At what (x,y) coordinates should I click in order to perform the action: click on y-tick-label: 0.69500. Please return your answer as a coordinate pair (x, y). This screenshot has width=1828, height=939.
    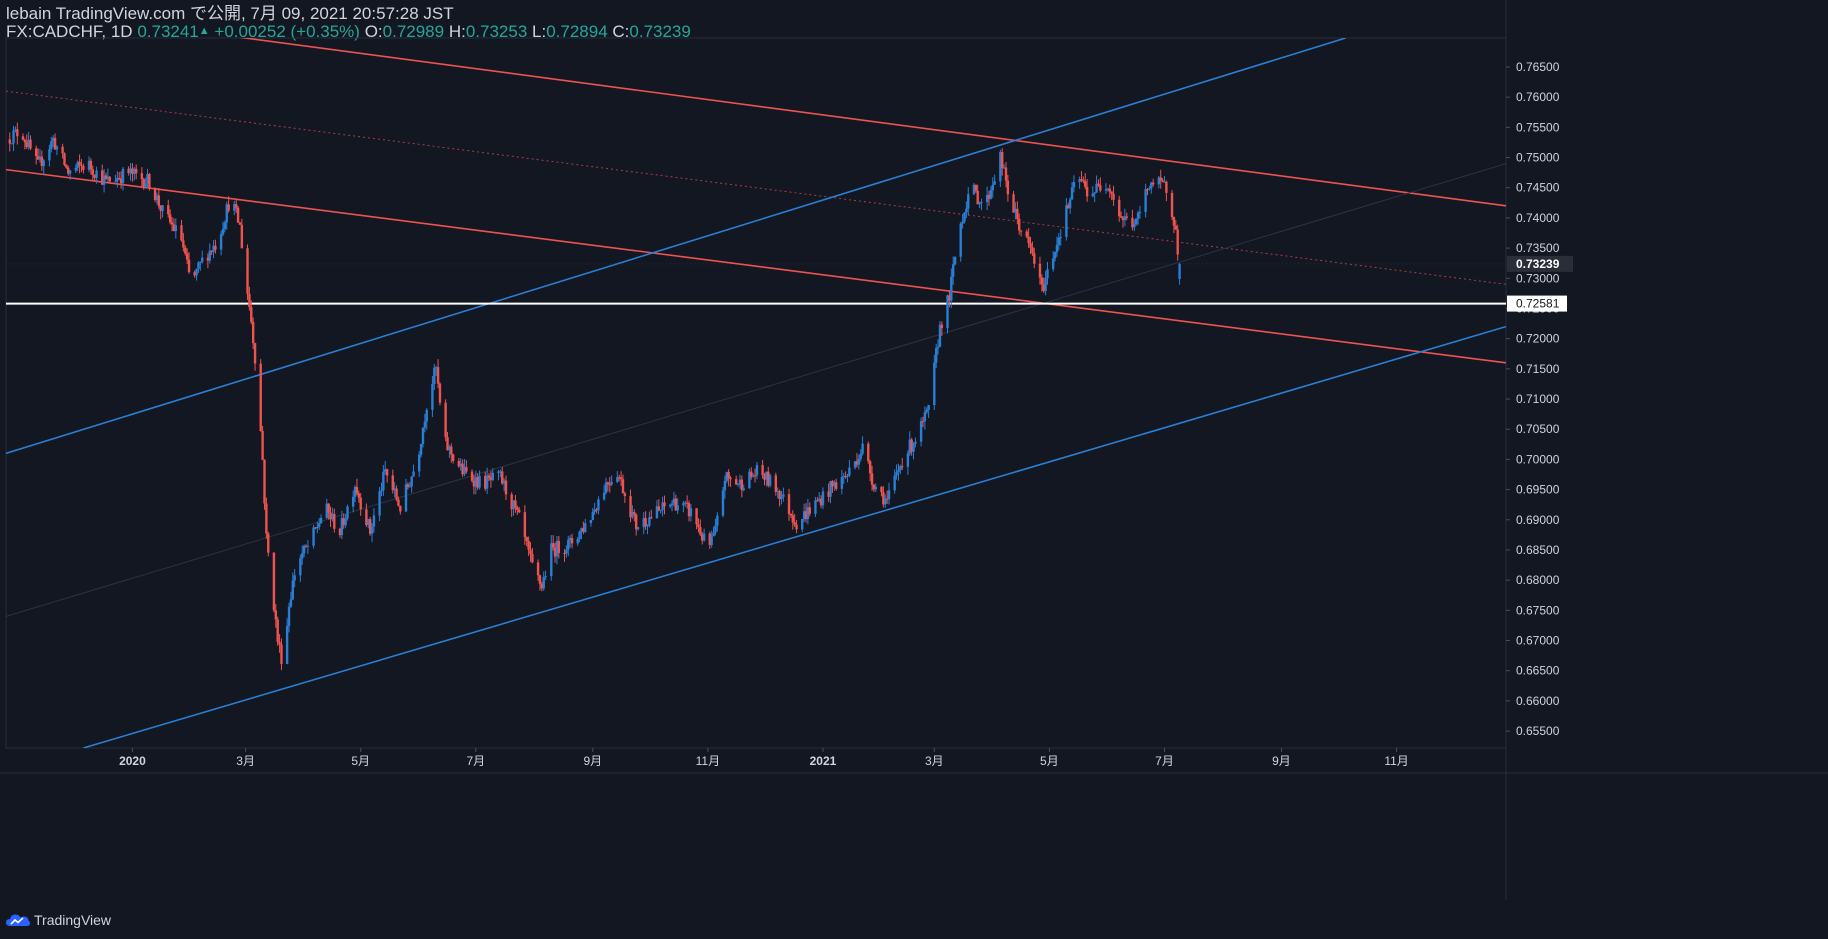
    Looking at the image, I should click on (1538, 490).